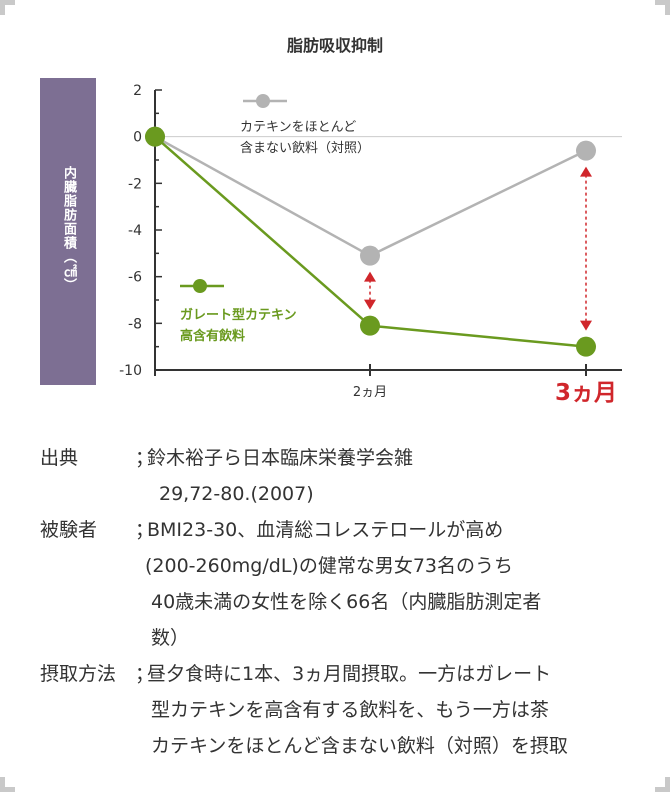 This screenshot has height=792, width=670. What do you see at coordinates (135, 278) in the screenshot?
I see `y-tick-label: -6` at bounding box center [135, 278].